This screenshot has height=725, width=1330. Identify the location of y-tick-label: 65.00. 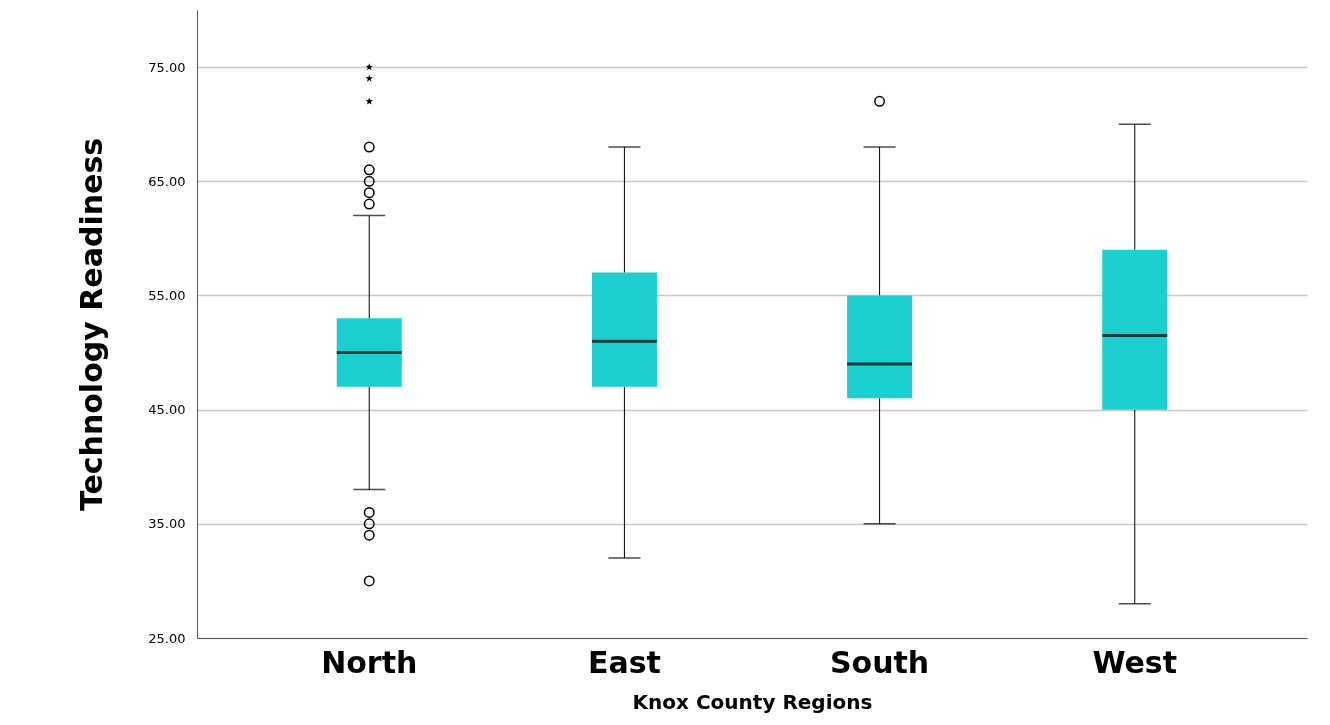
(167, 181).